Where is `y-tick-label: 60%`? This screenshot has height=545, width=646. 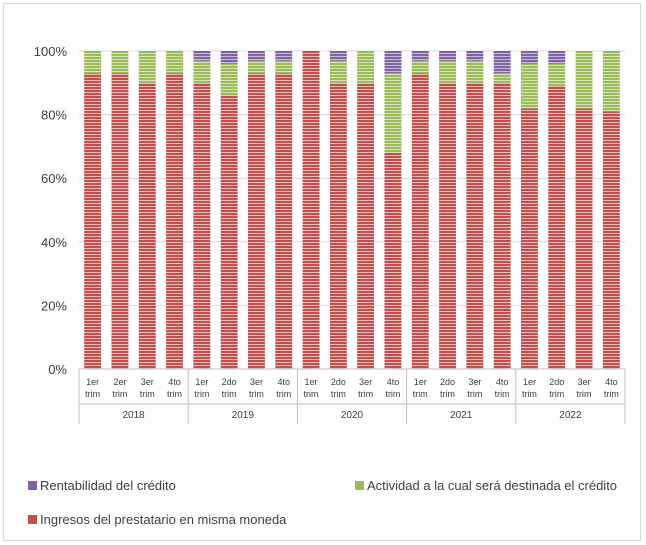 y-tick-label: 60% is located at coordinates (54, 178).